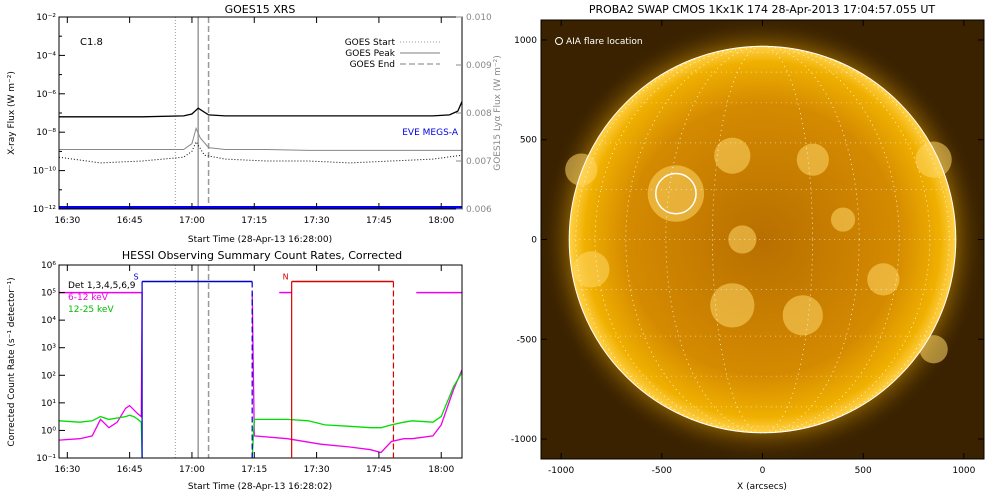 This screenshot has width=1000, height=500. Describe the element at coordinates (12, 361) in the screenshot. I see `hessi-ylabel: Corrected Count Rate (s⁻¹ detector⁻¹)` at that location.